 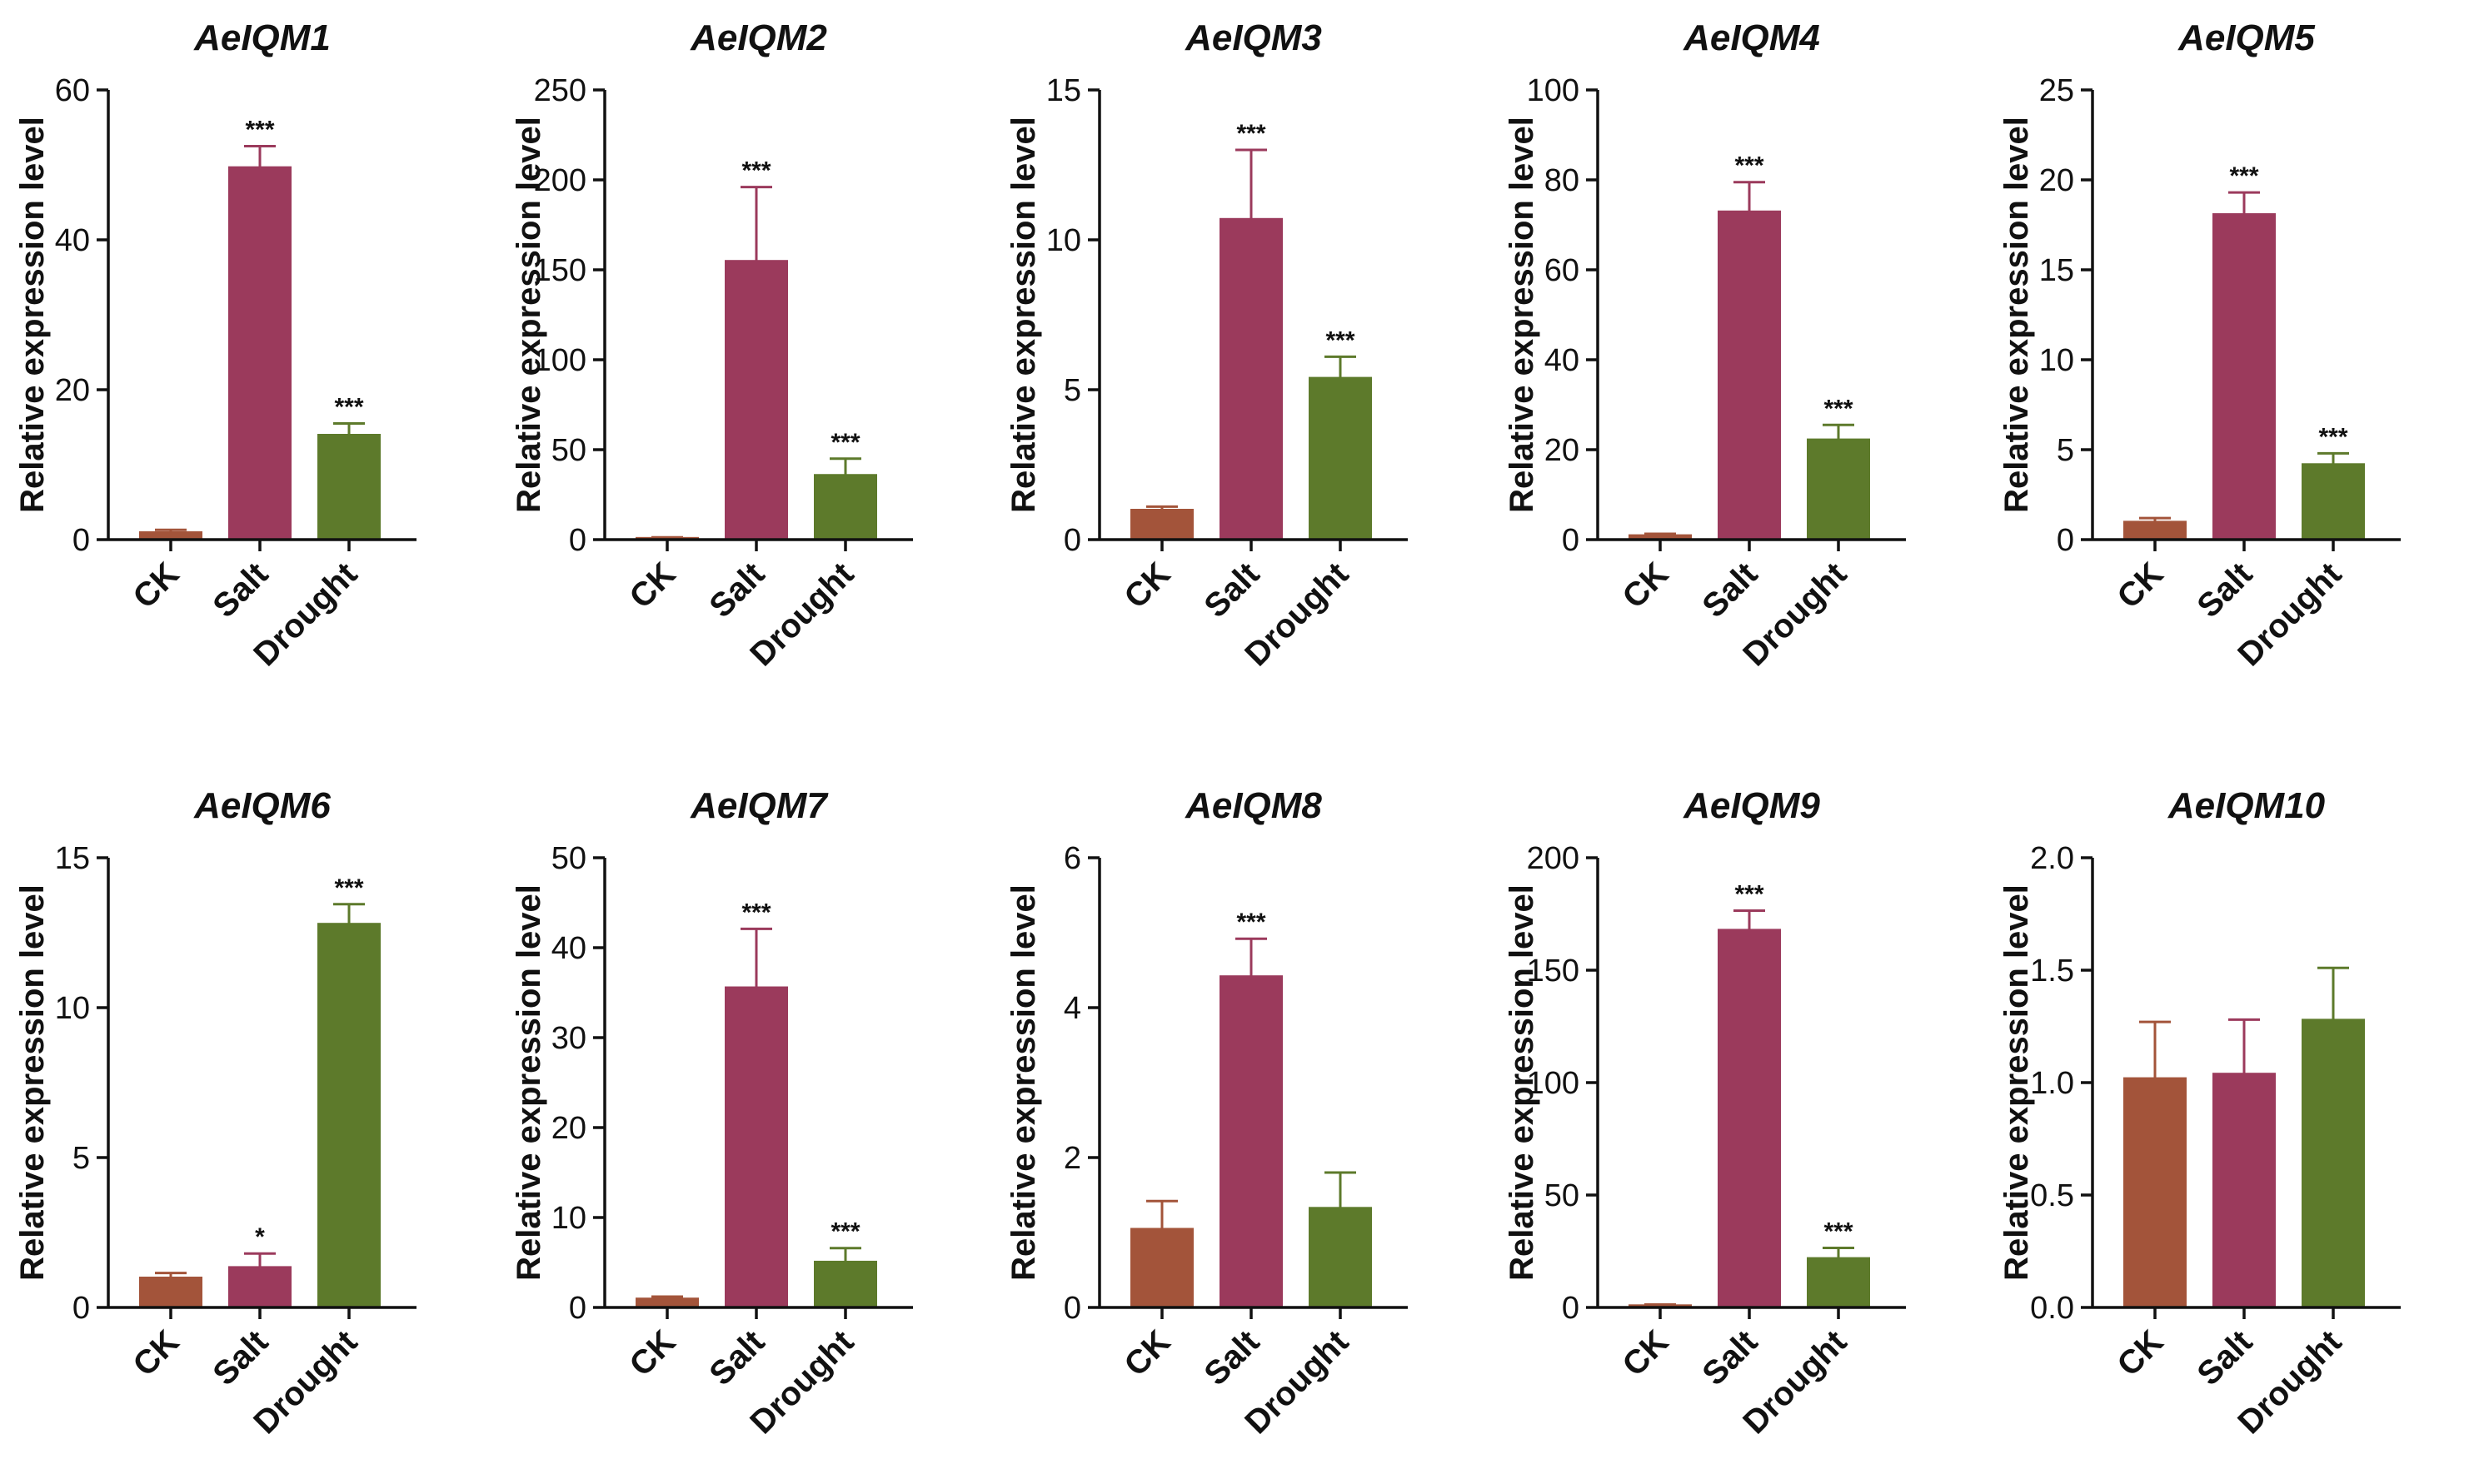 What do you see at coordinates (2246, 805) in the screenshot?
I see `chart-title: AeIQM10` at bounding box center [2246, 805].